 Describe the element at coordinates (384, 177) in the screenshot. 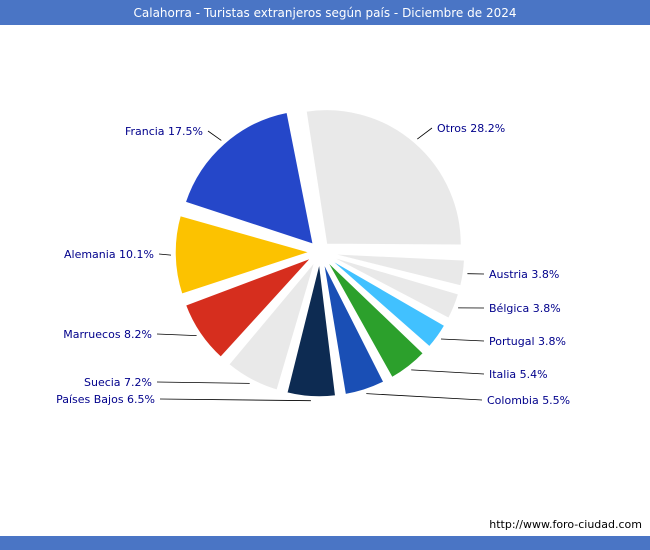

I see `pie-slice-otros` at that location.